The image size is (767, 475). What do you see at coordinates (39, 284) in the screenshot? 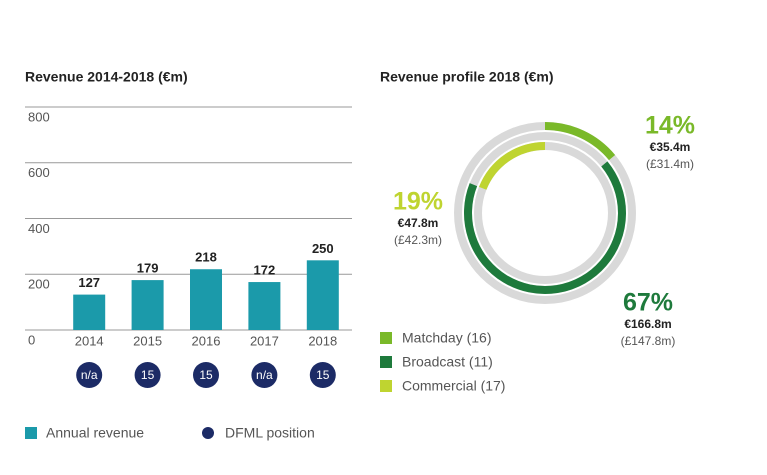
I see `y-tick-label: 200` at bounding box center [39, 284].